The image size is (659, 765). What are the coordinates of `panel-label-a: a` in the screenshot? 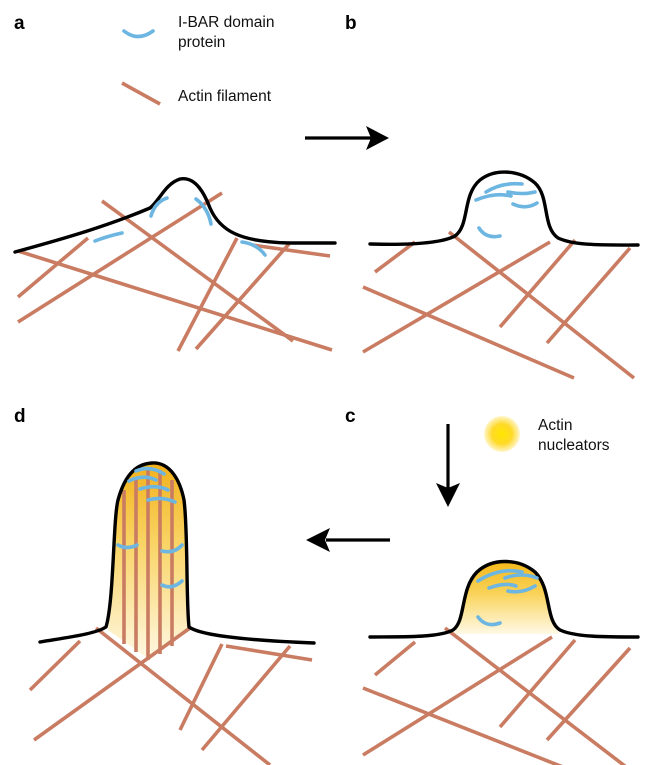 It's located at (19, 23).